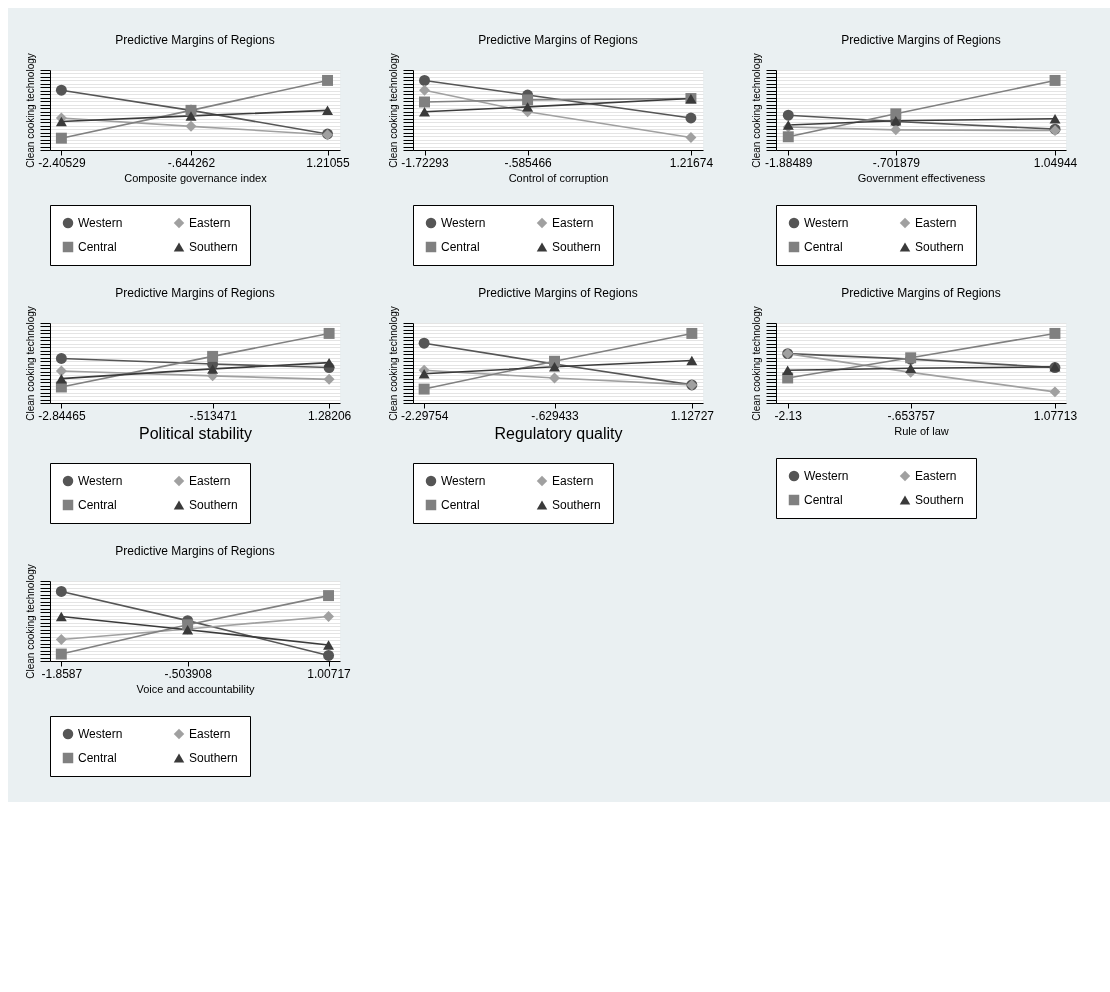  What do you see at coordinates (921, 430) in the screenshot?
I see `x-axis-title: Rule of law` at bounding box center [921, 430].